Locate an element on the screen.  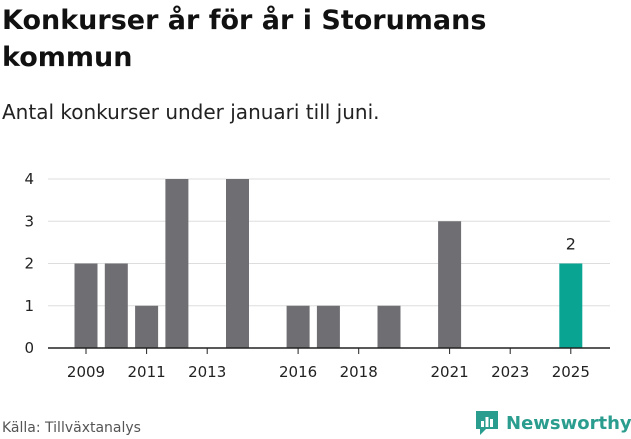
source-note: Källa: Tillväxtanalys is located at coordinates (71, 428).